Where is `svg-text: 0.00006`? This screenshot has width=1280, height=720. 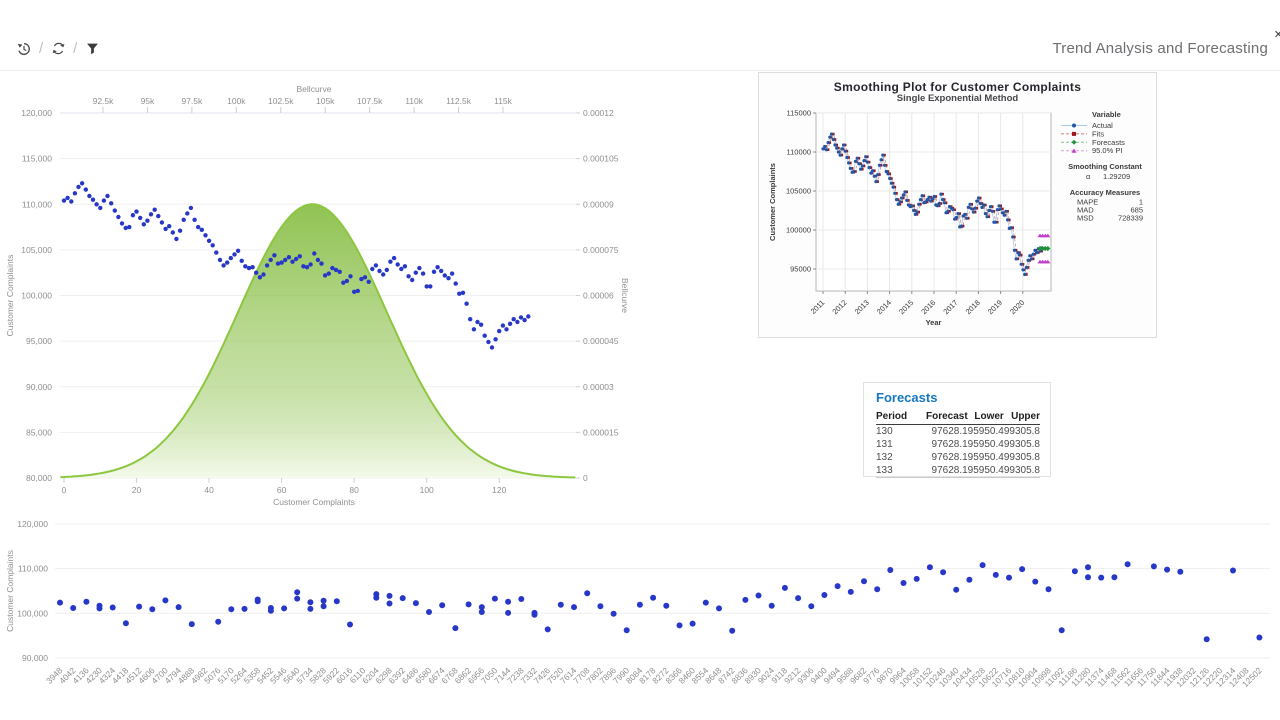
svg-text: 0.00006 is located at coordinates (598, 296).